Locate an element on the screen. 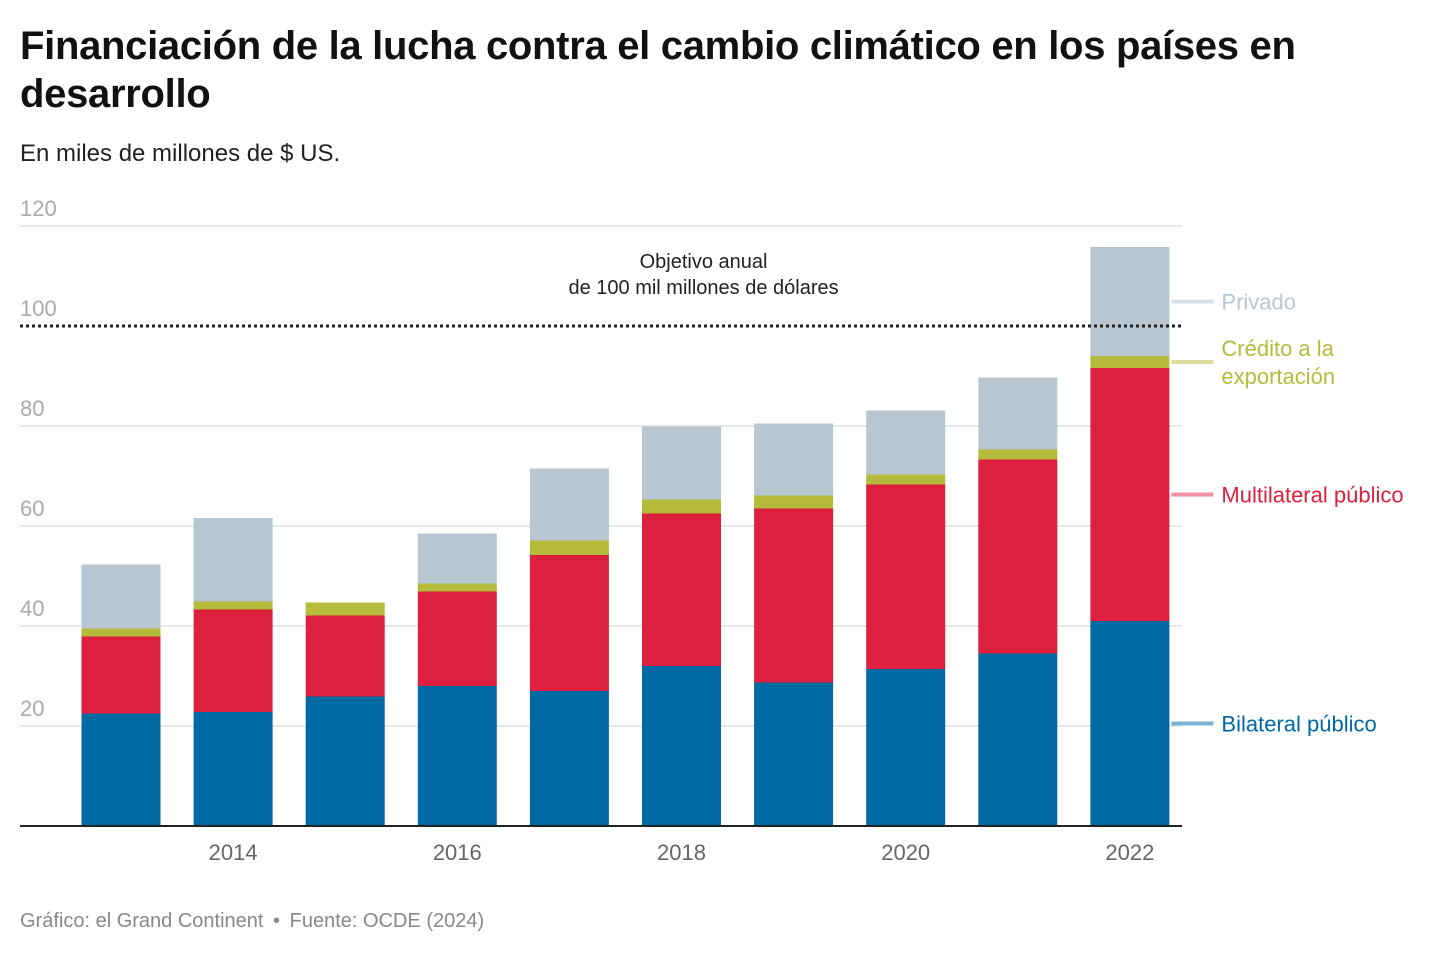 The width and height of the screenshot is (1456, 958). y-tick-label-120: 120 is located at coordinates (38, 208).